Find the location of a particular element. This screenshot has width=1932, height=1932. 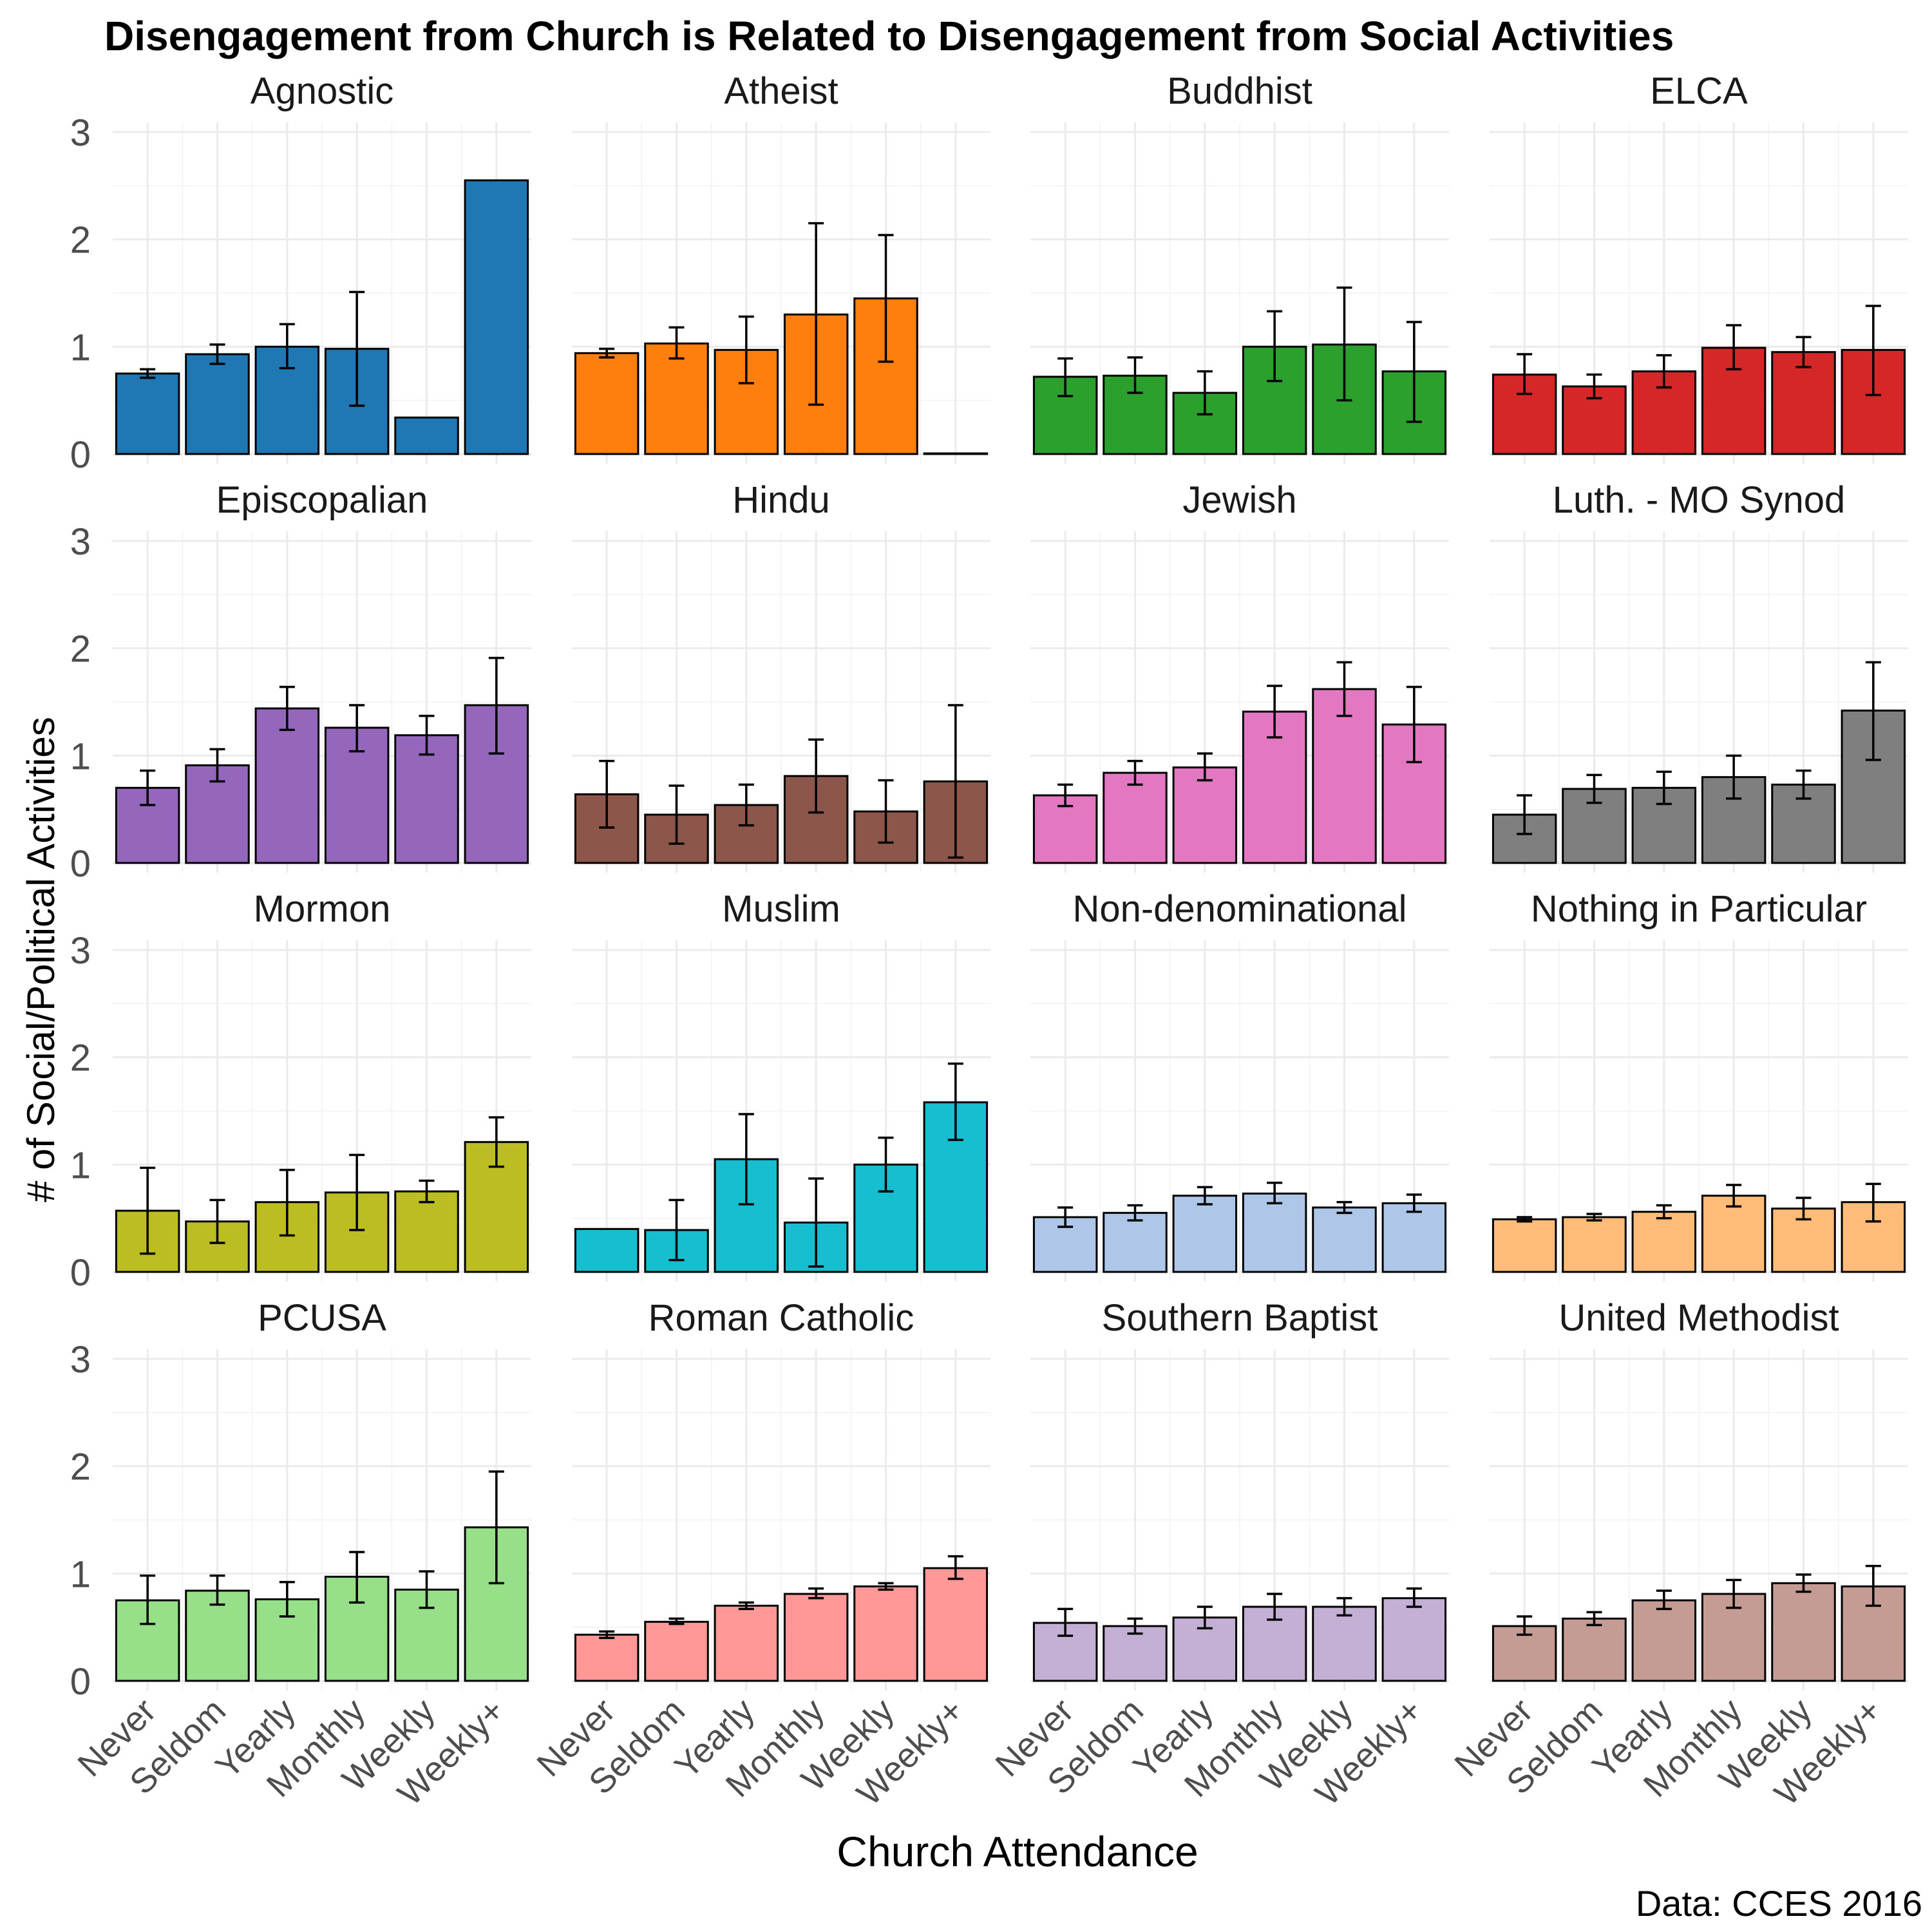

facet-panel: Non-denominational is located at coordinates (1239, 1085).